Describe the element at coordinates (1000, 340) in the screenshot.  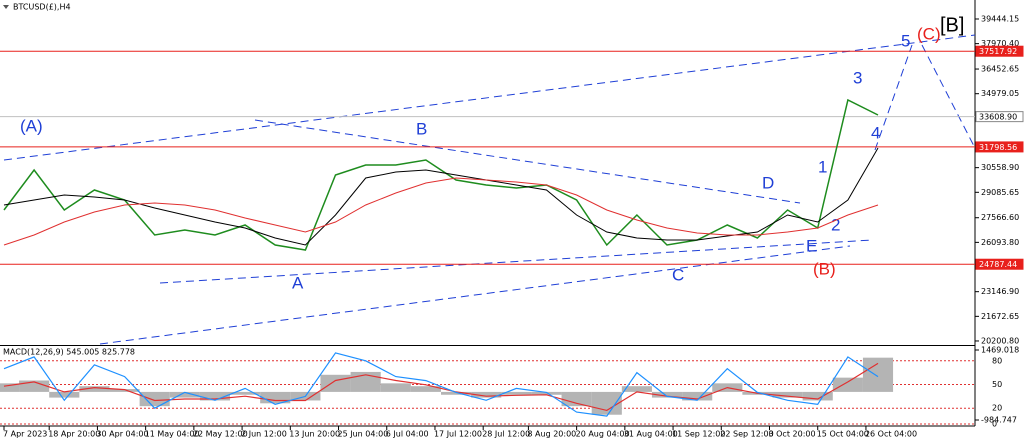
I see `y-tick-label: 20200.80` at that location.